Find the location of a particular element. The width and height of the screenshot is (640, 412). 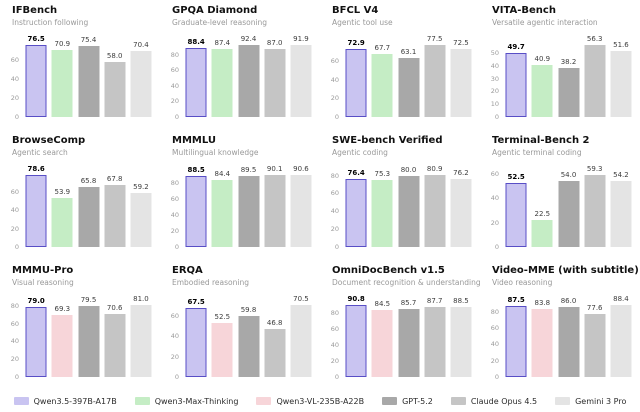

chart-subtitle: Document recognition & understanding is located at coordinates (406, 282).